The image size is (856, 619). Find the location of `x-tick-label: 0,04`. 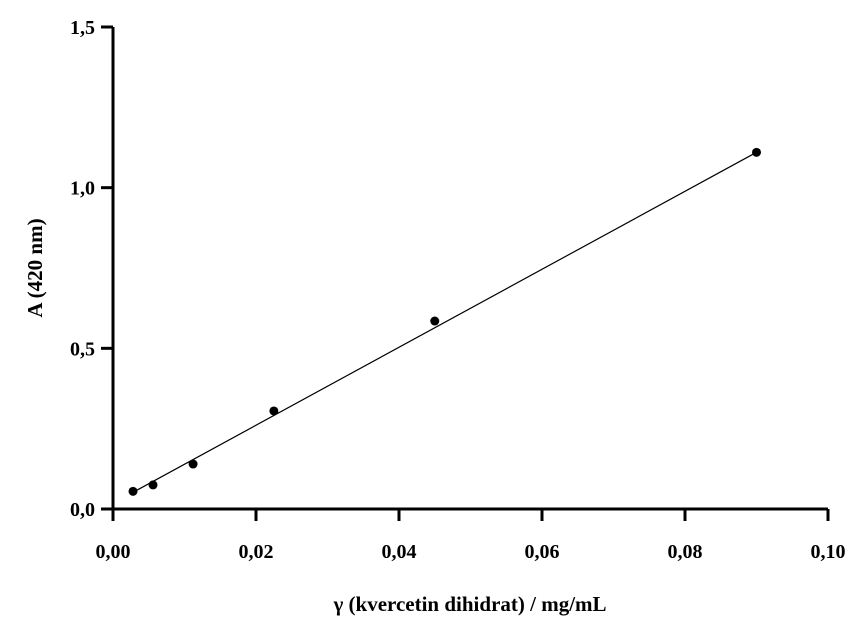

x-tick-label: 0,04 is located at coordinates (399, 552).